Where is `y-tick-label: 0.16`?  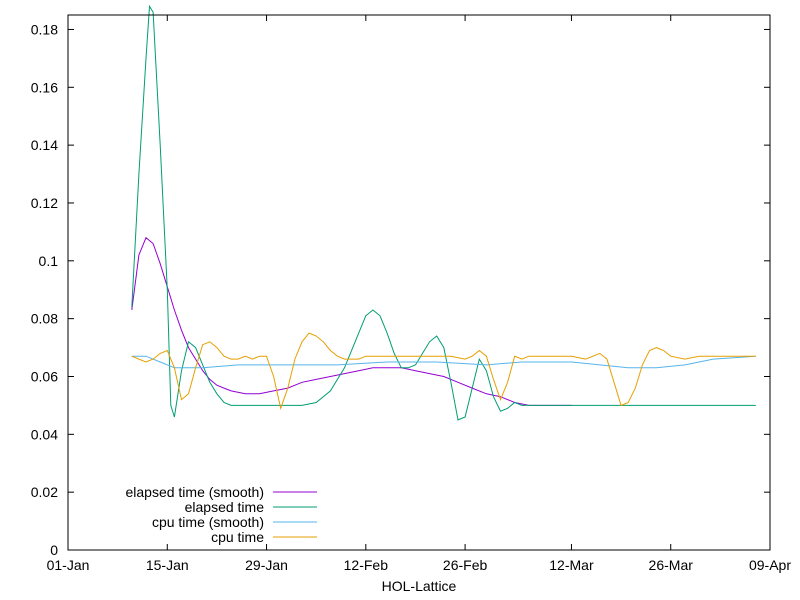
y-tick-label: 0.16 is located at coordinates (44, 87).